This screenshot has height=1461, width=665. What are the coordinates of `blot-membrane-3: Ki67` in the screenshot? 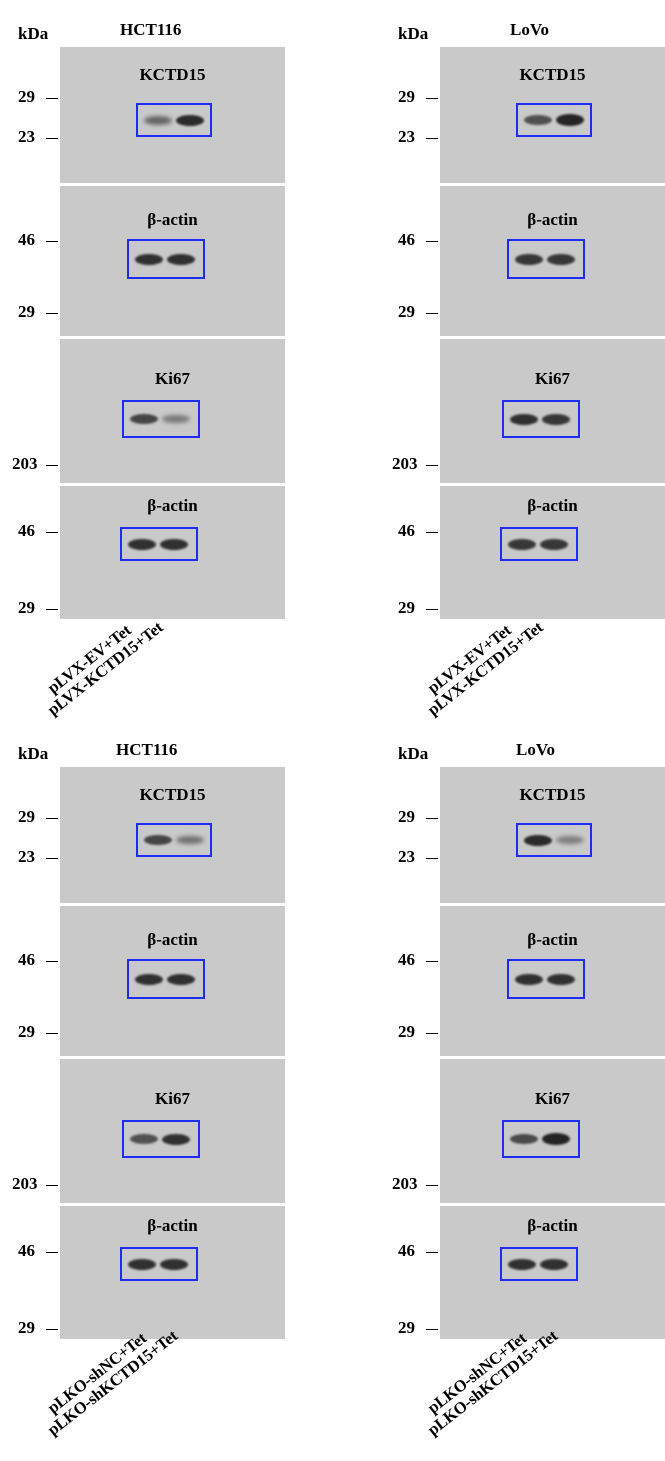 It's located at (552, 411).